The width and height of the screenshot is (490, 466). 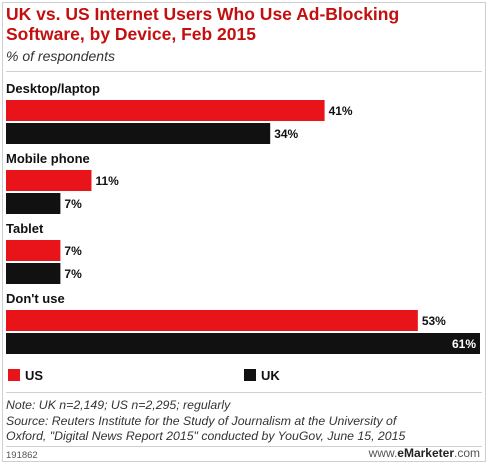 I want to click on category-label: Mobile phone, so click(x=48, y=158).